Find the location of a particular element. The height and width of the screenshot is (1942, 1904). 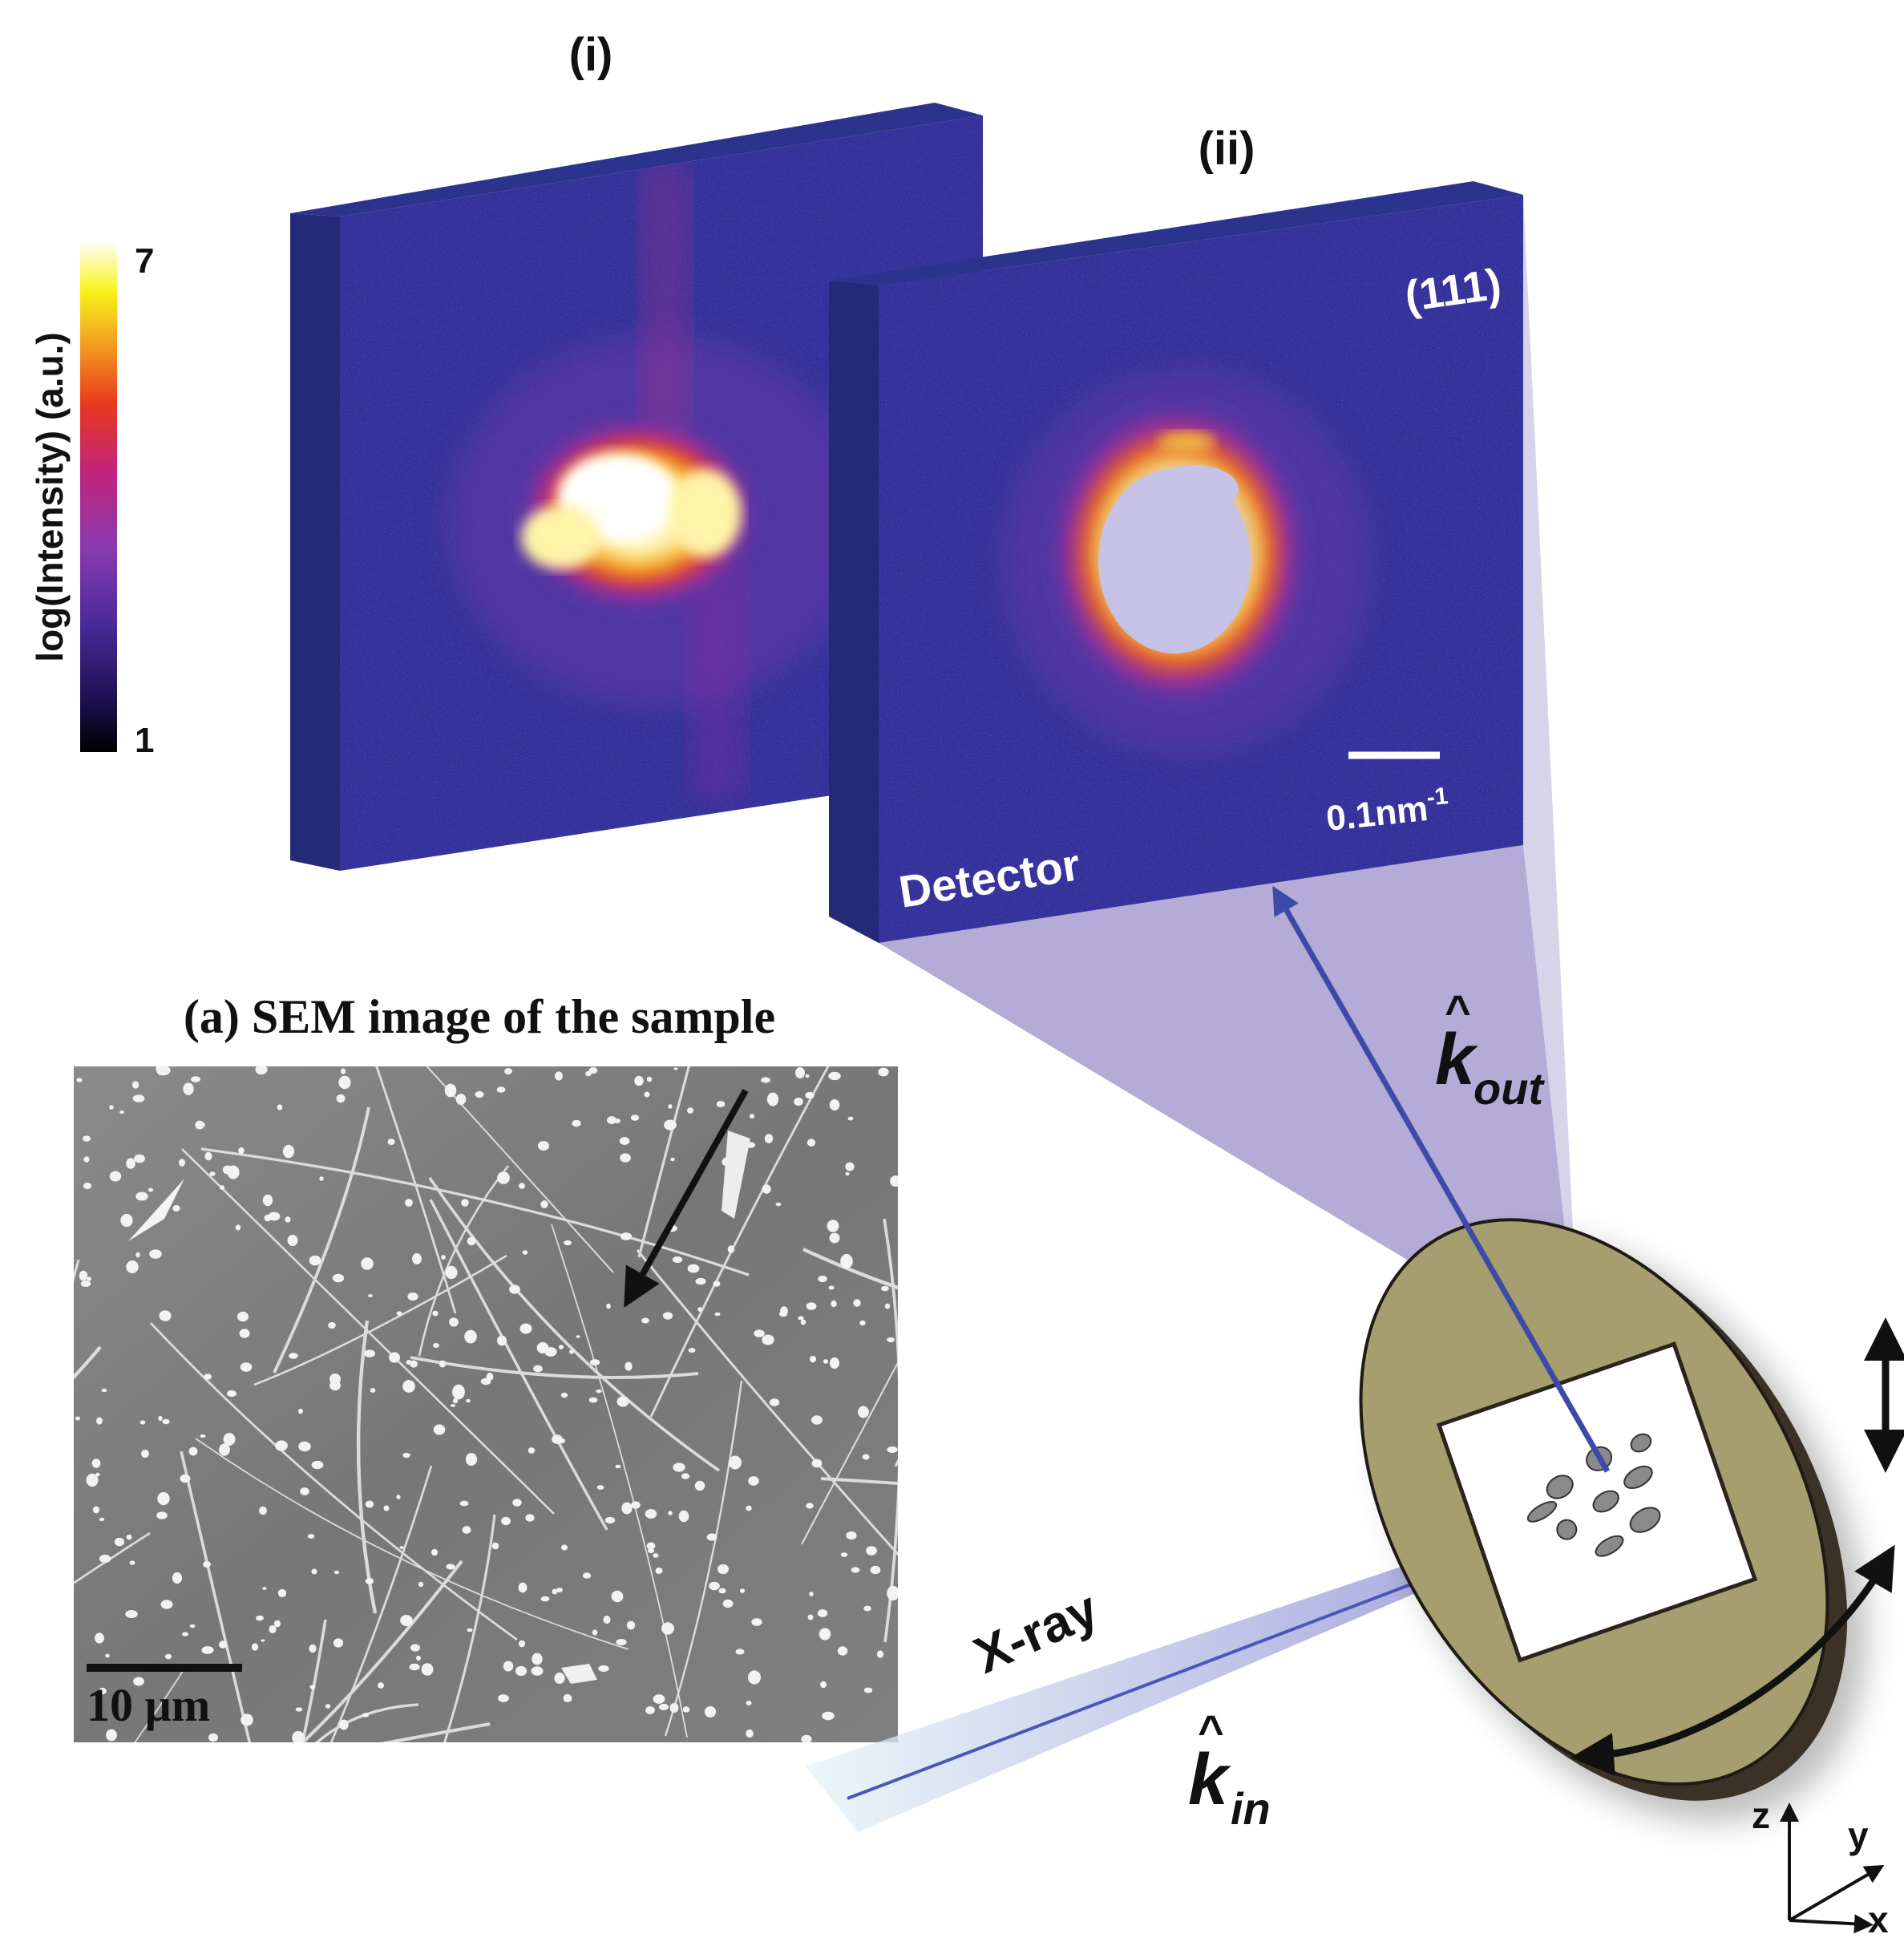

panel-i-label: (i) is located at coordinates (591, 55).